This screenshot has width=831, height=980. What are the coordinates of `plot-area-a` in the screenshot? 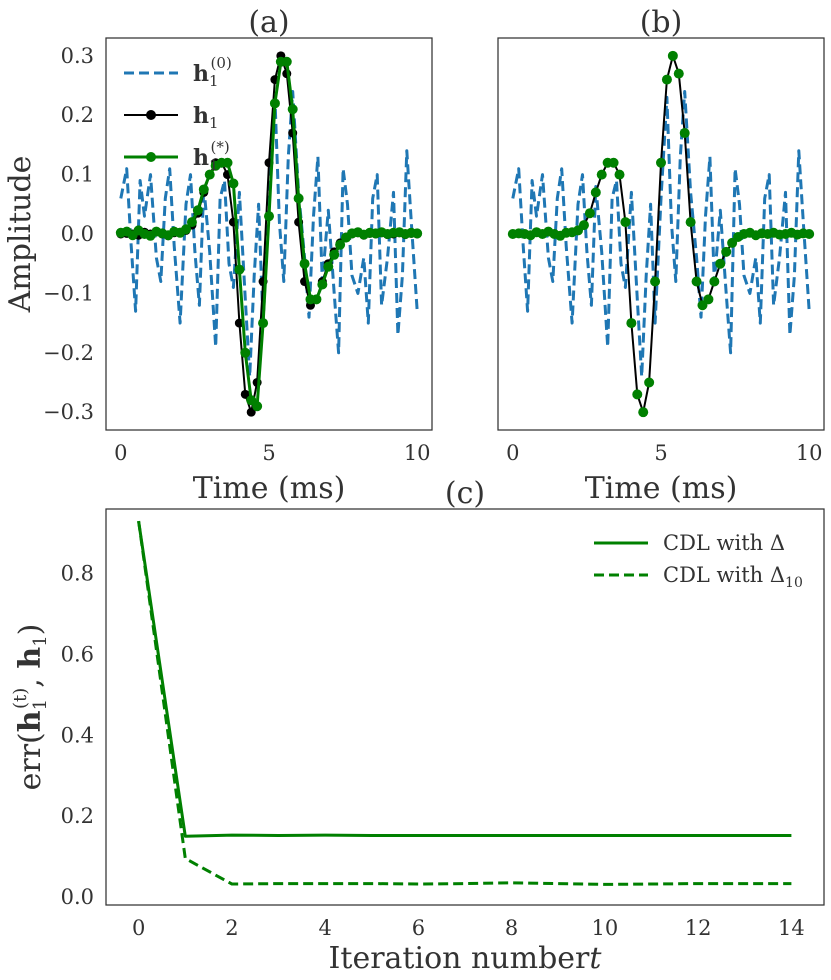 It's located at (269, 234).